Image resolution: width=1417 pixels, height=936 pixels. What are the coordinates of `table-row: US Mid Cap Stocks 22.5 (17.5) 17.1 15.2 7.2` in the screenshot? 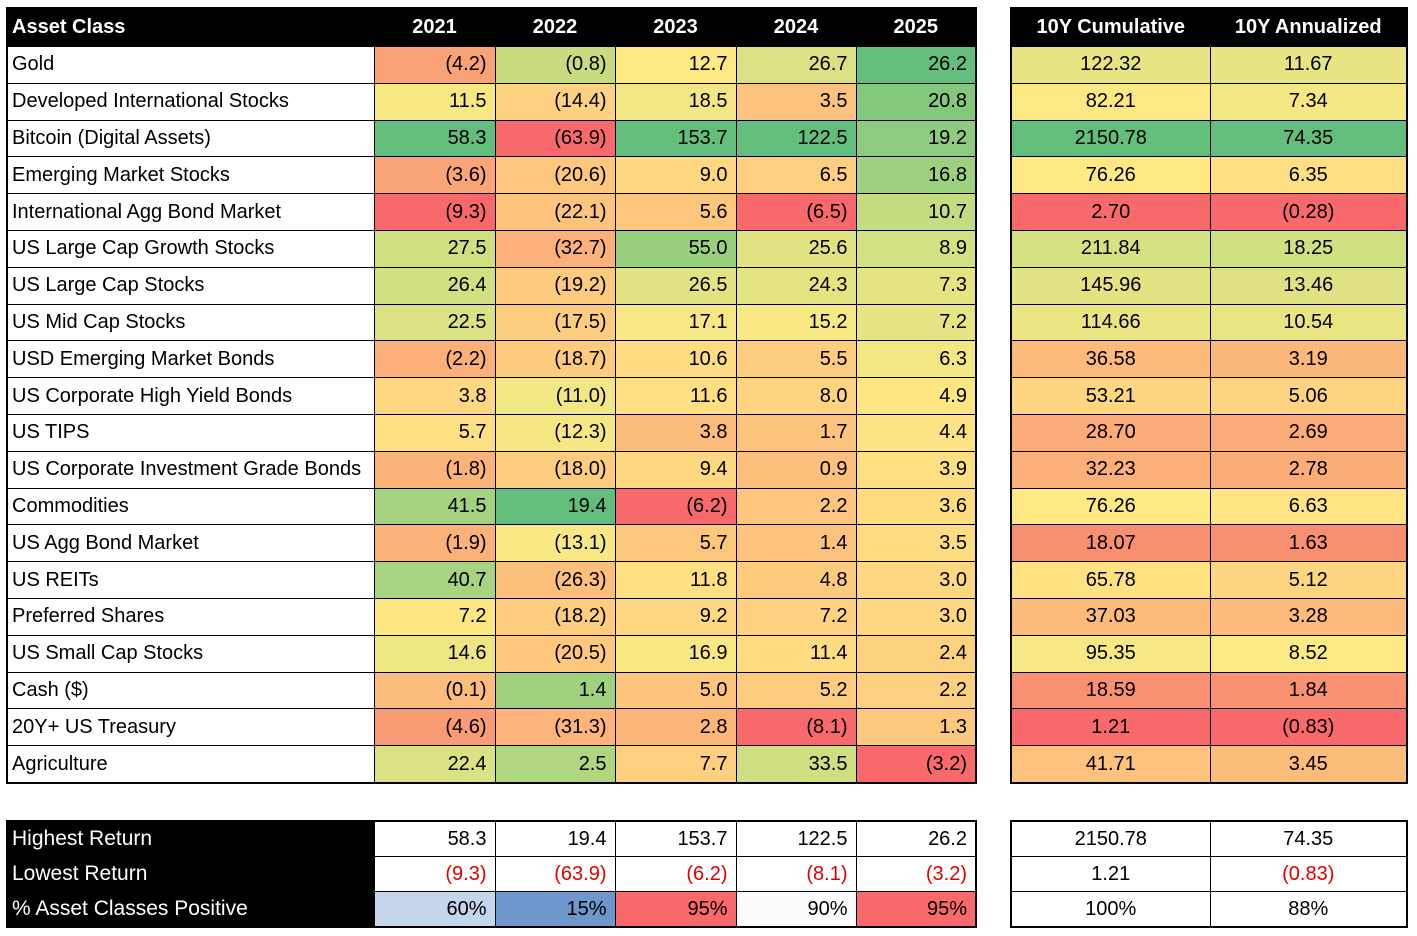 It's located at (491, 322).